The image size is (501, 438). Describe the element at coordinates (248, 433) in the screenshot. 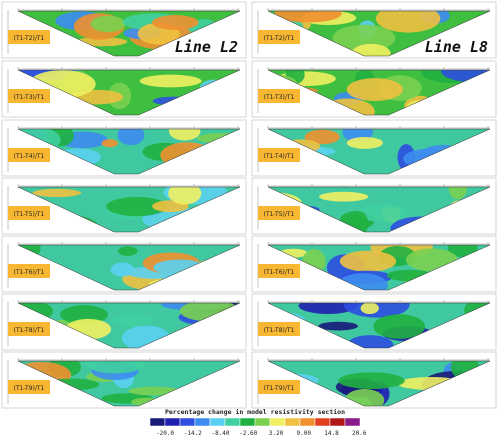

I see `colorbar-label: -2.60` at that location.